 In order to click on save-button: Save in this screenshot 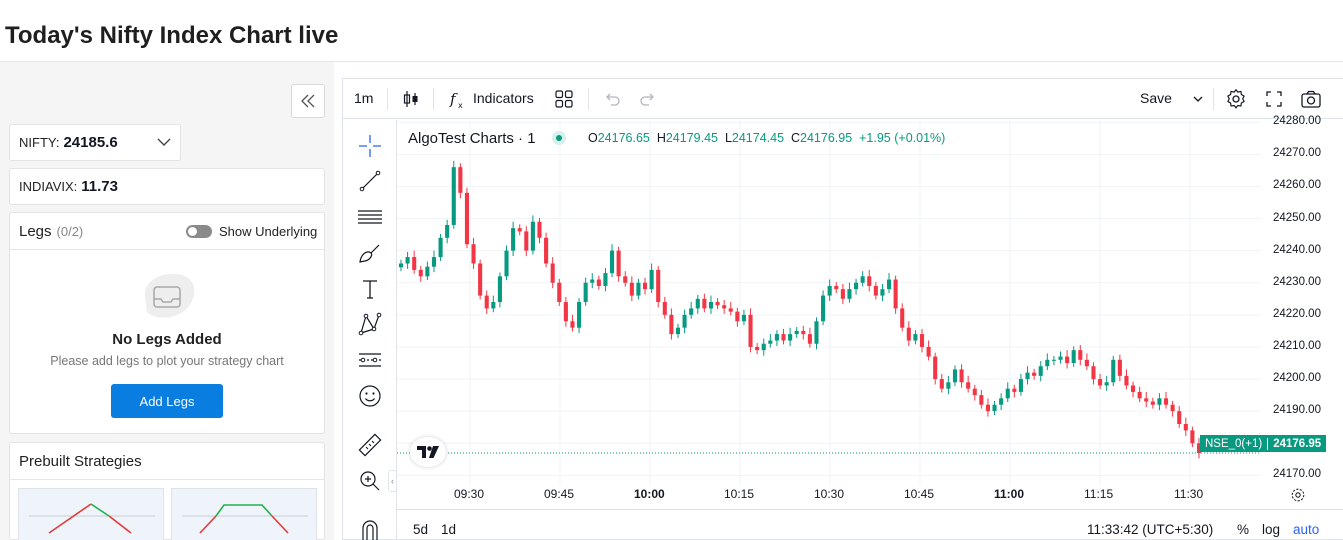, I will do `click(1156, 98)`.